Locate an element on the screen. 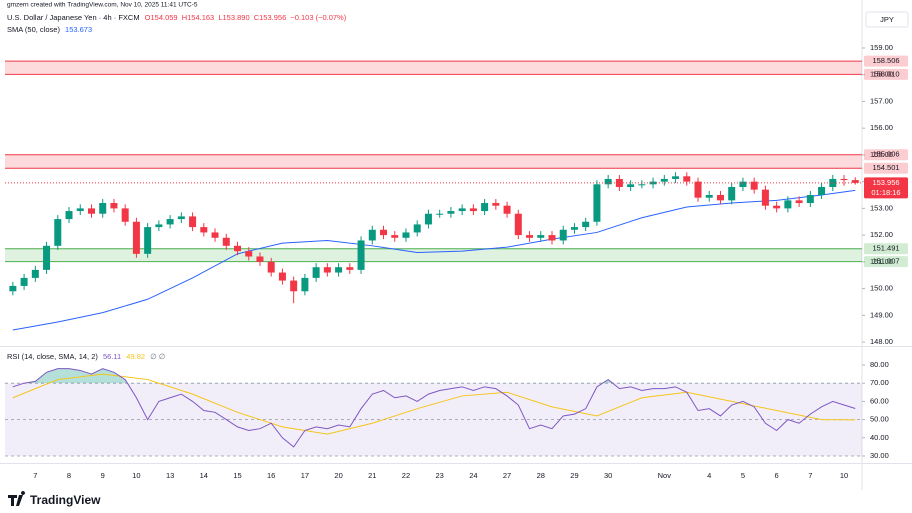  tradingview-logo: TradingView is located at coordinates (54, 499).